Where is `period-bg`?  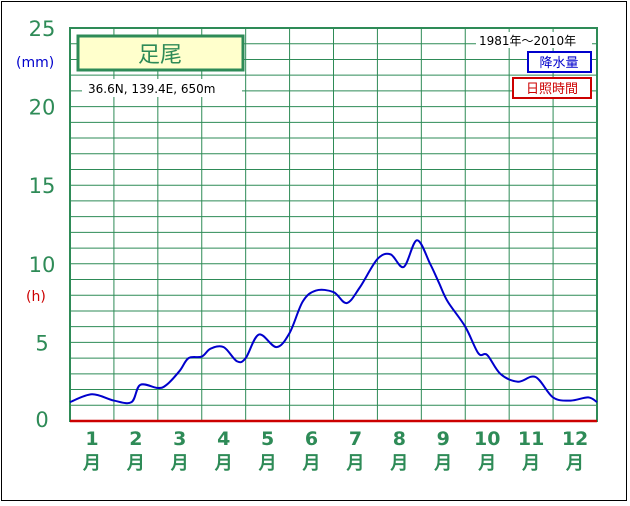 period-bg is located at coordinates (534, 40).